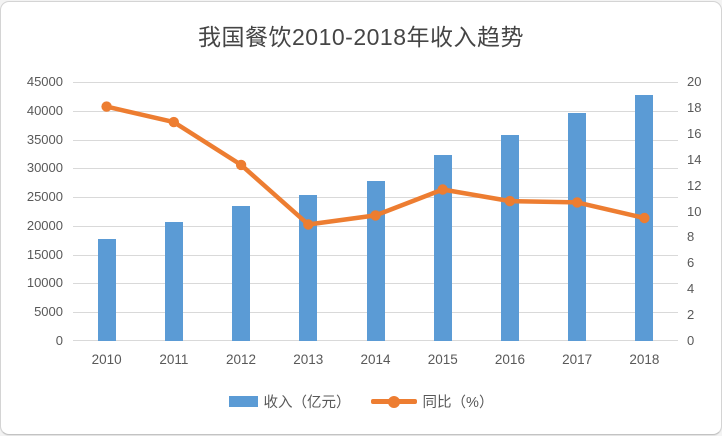  I want to click on growth-point-2011, so click(173, 122).